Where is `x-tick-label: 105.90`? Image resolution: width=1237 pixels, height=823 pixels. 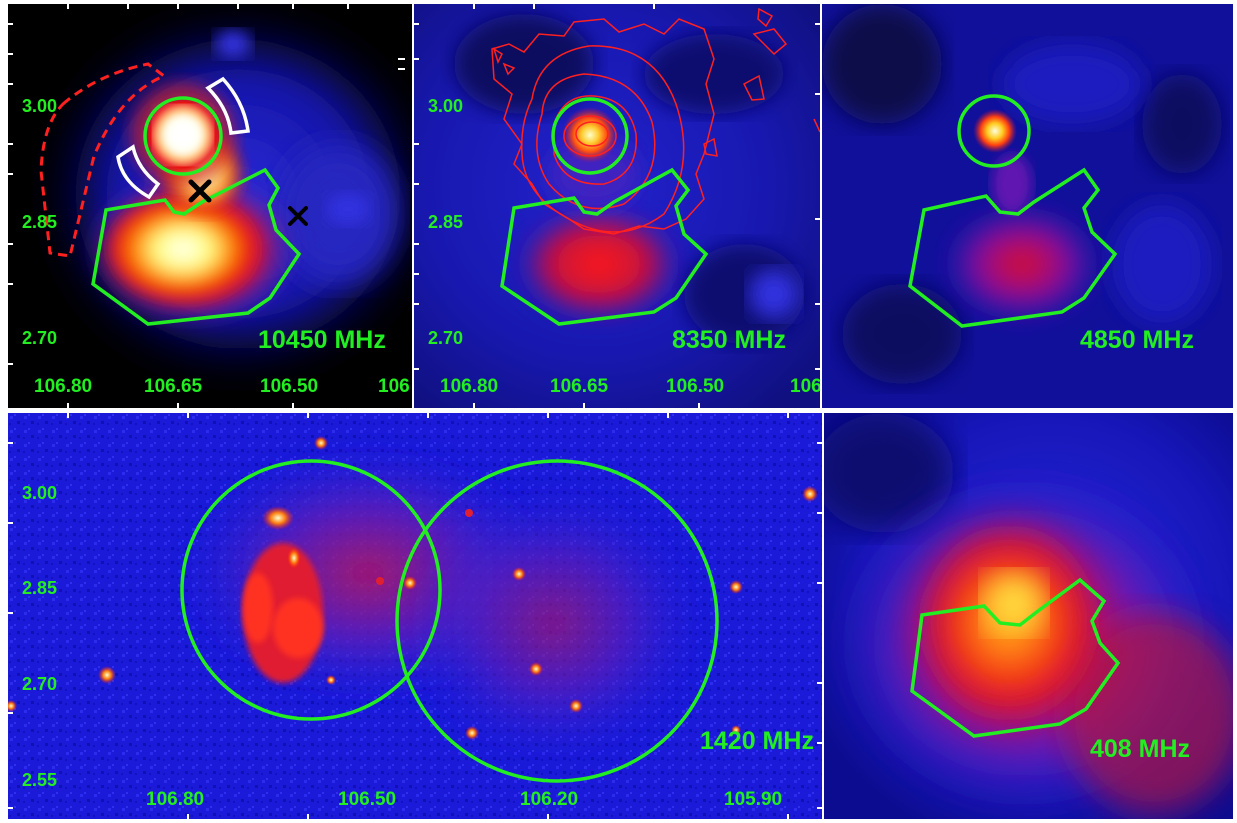
x-tick-label: 105.90 is located at coordinates (753, 799).